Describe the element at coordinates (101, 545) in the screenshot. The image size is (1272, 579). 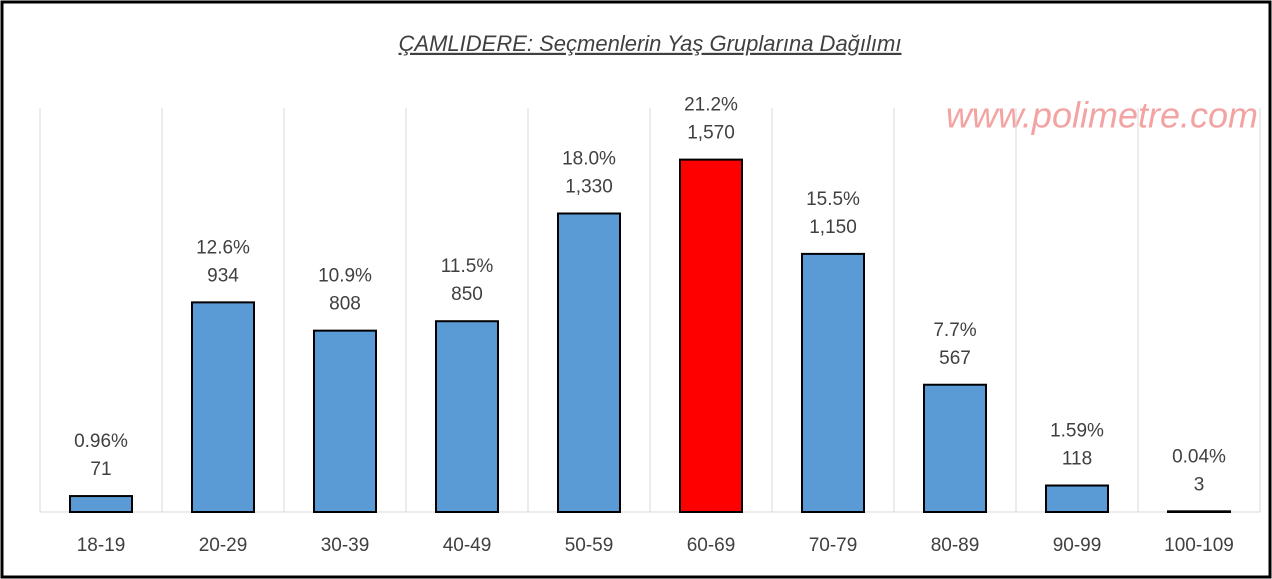
I see `x-tick-label: 18-19` at that location.